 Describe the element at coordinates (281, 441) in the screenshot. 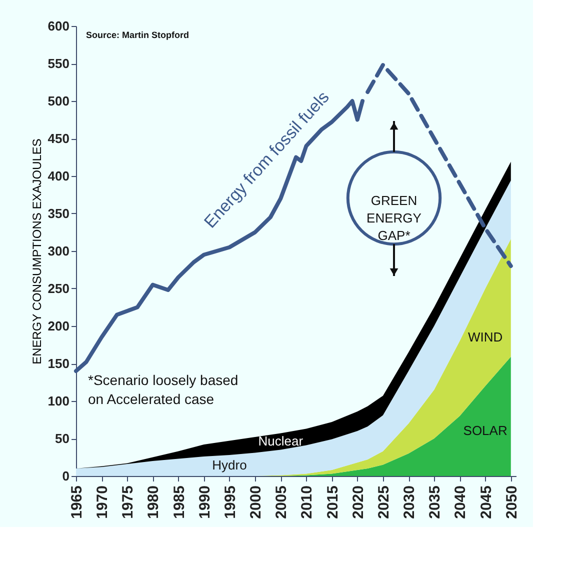

I see `series-label: Nuclear` at that location.